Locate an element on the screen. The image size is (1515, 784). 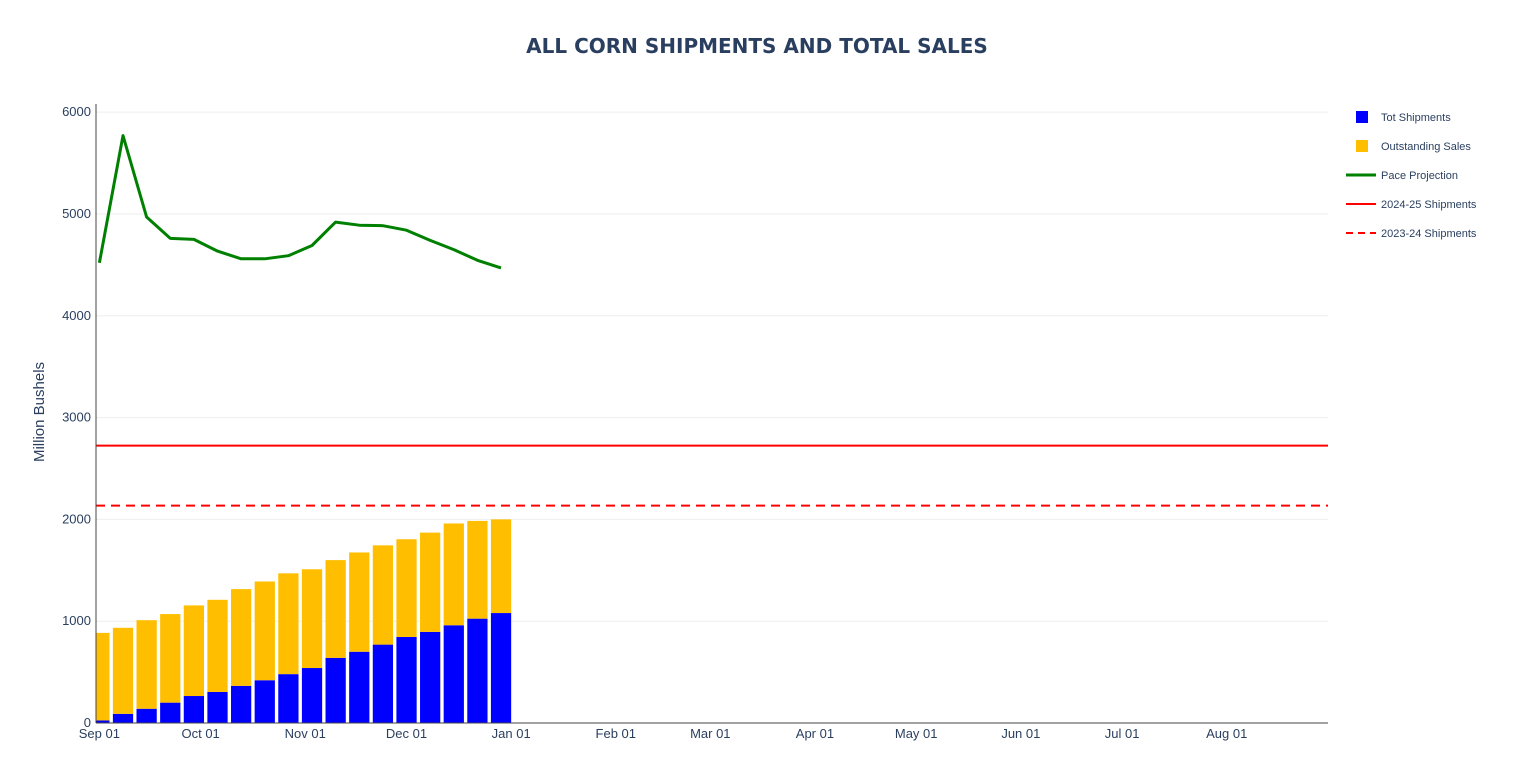
legend-item: Pace Projection is located at coordinates (1402, 176).